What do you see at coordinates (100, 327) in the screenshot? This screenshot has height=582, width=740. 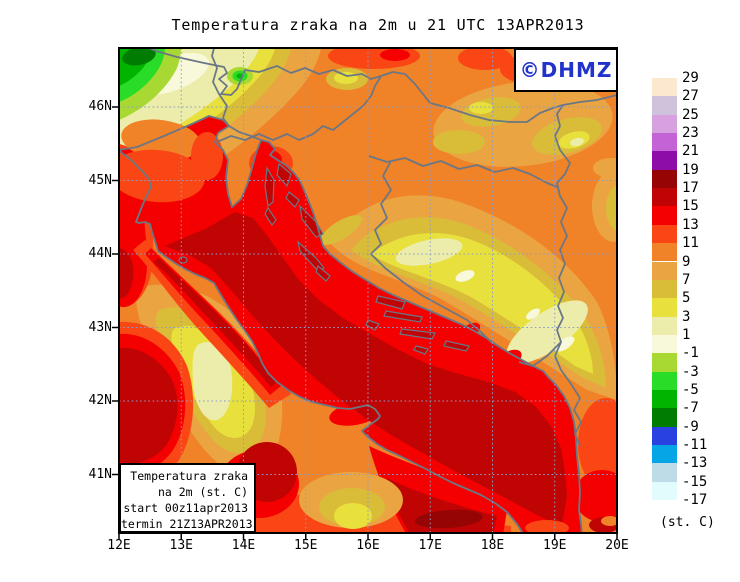 I see `lat-label: 43N` at bounding box center [100, 327].